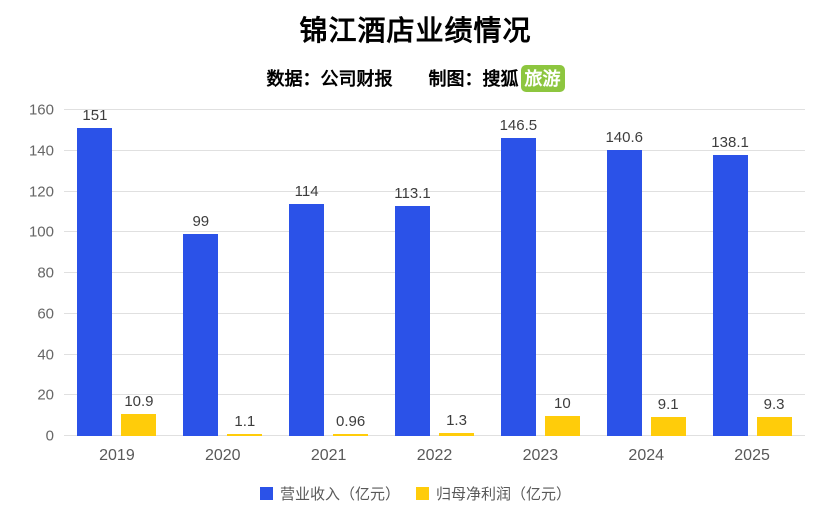  I want to click on bar-group-2020: 99 1.1, so click(223, 273).